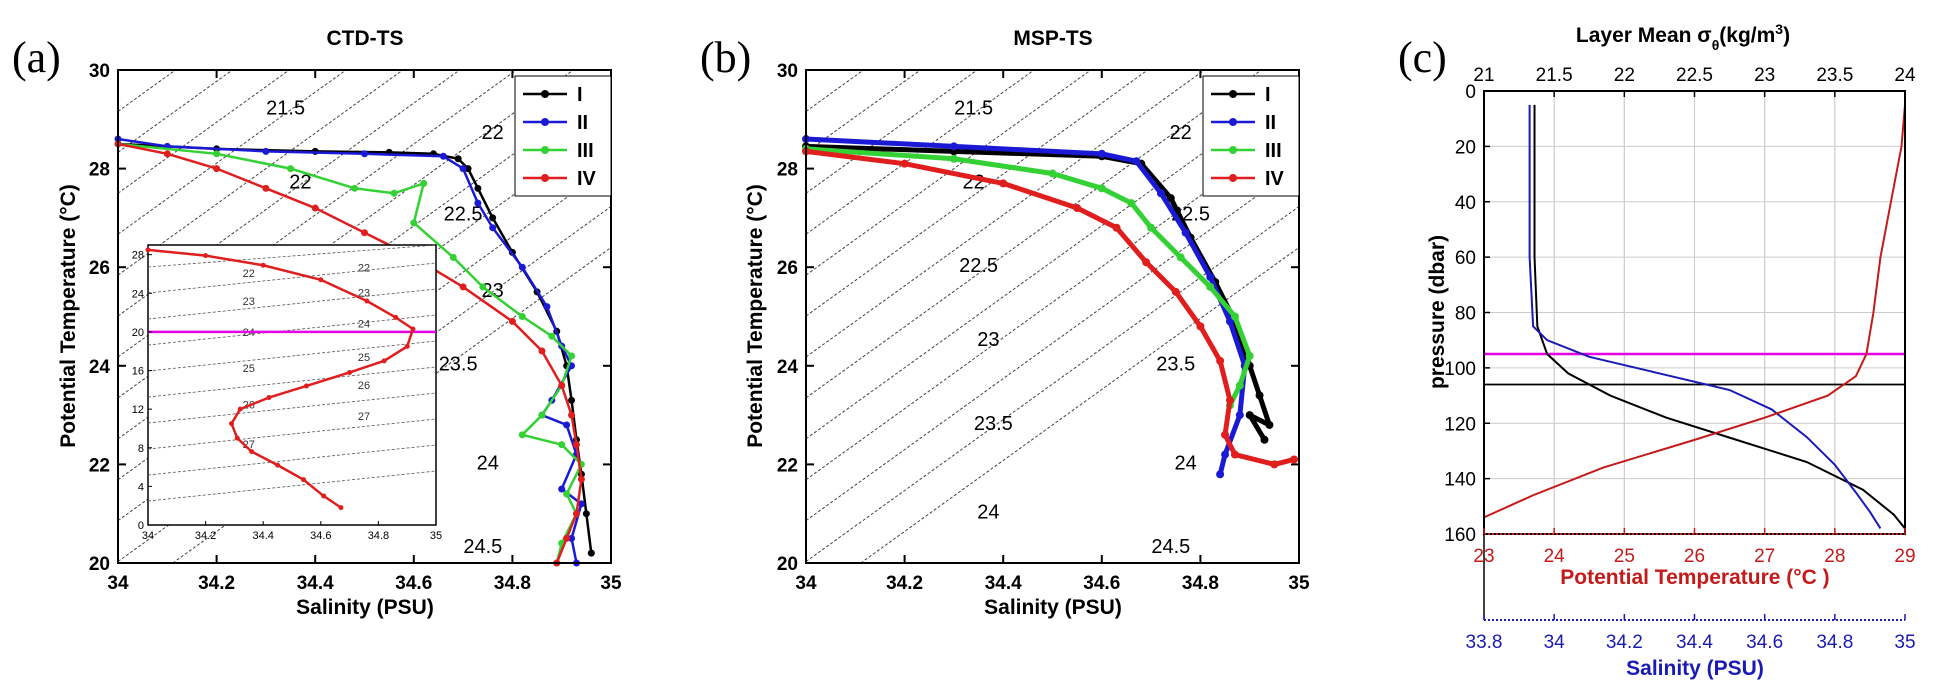  What do you see at coordinates (787, 564) in the screenshot?
I see `y-tick-label: 20` at bounding box center [787, 564].